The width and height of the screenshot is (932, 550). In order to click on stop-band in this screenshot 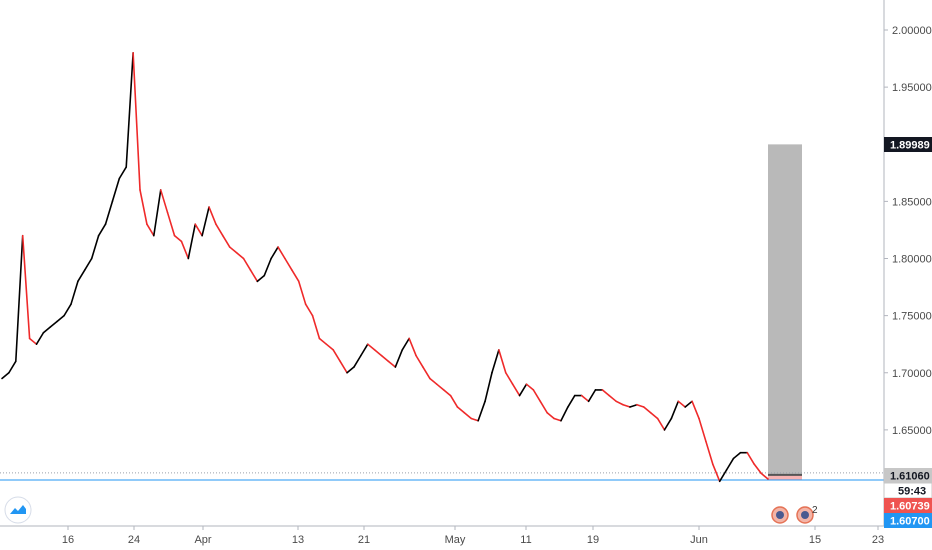, I will do `click(785, 477)`.